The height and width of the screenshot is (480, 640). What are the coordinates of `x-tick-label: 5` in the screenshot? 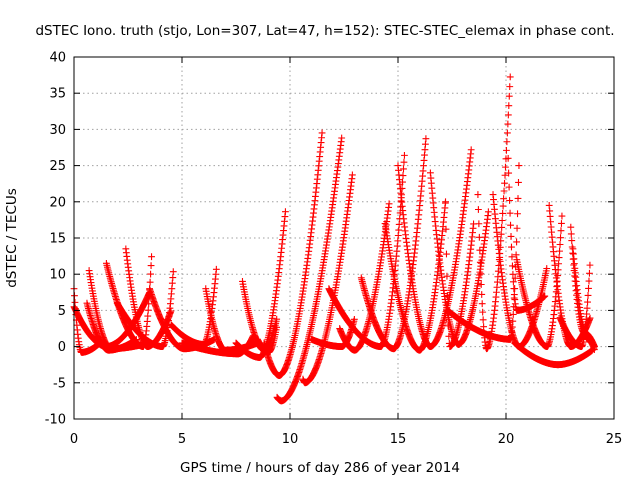 It's located at (182, 439).